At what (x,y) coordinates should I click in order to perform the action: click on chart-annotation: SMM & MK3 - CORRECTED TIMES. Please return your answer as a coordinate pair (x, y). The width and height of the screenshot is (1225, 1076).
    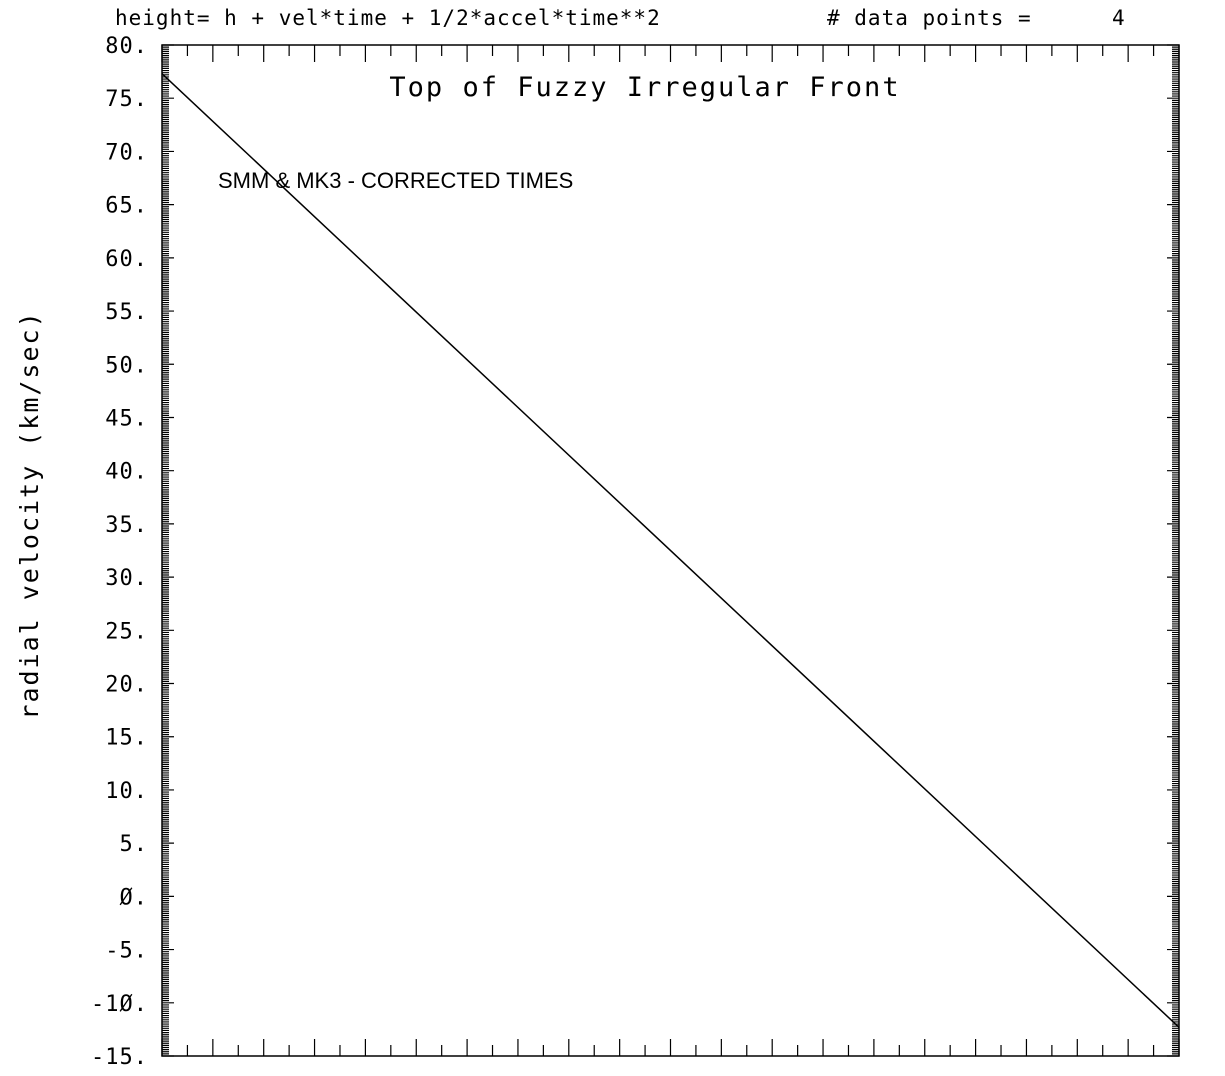
    Looking at the image, I should click on (395, 180).